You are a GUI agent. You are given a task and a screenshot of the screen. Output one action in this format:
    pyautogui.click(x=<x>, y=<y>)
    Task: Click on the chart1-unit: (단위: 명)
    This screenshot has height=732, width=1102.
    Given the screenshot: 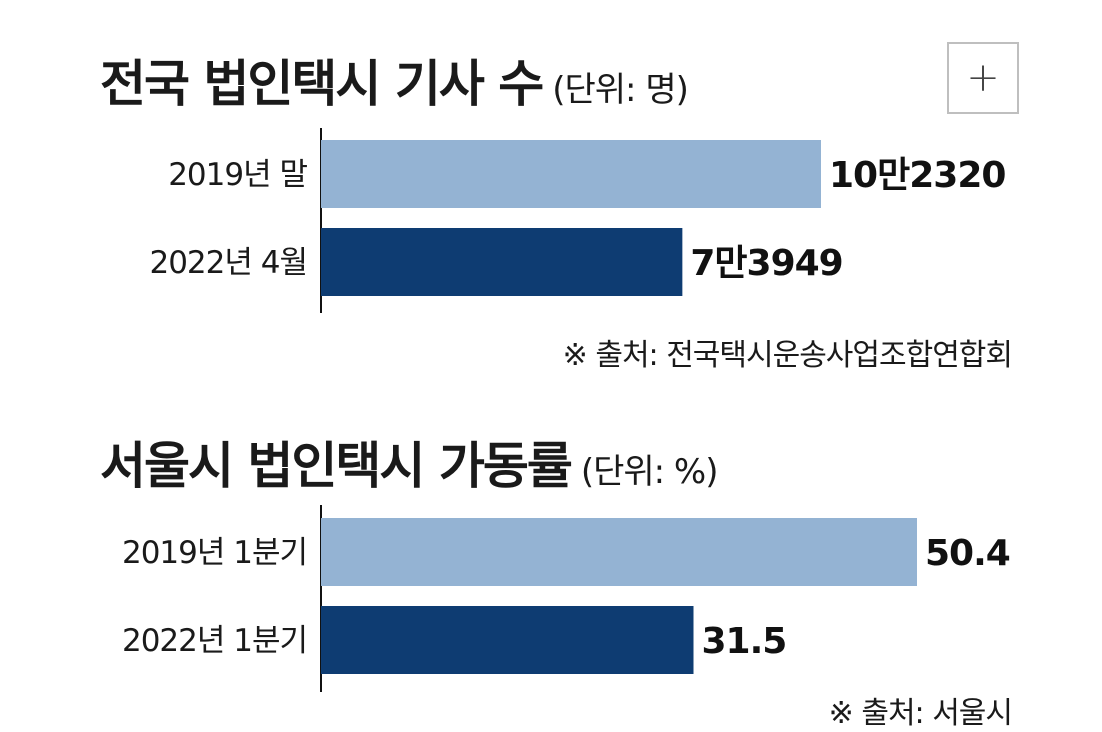 What is the action you would take?
    pyautogui.click(x=620, y=90)
    